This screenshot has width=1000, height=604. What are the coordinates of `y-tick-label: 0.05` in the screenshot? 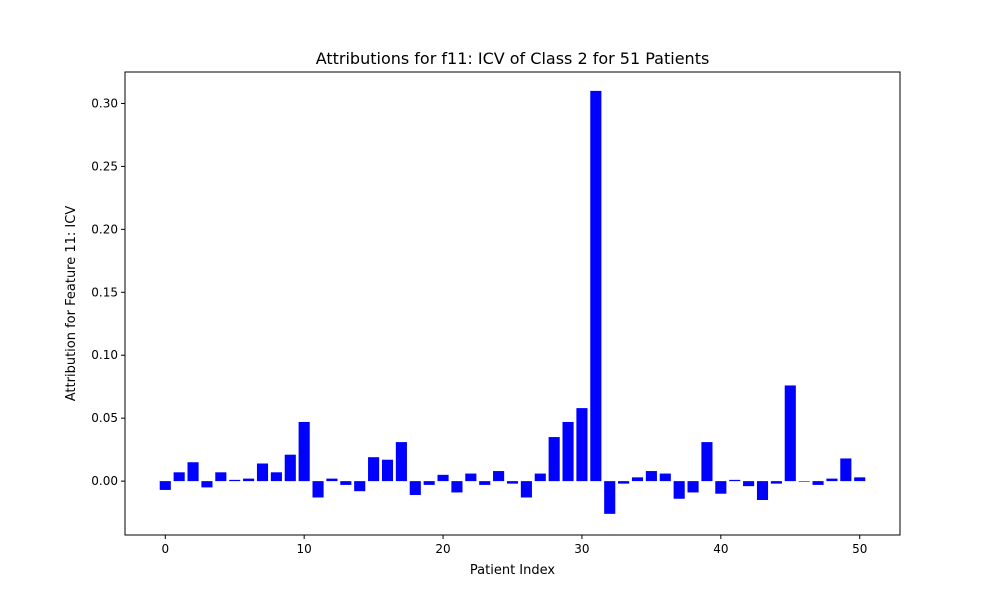 It's located at (104, 418).